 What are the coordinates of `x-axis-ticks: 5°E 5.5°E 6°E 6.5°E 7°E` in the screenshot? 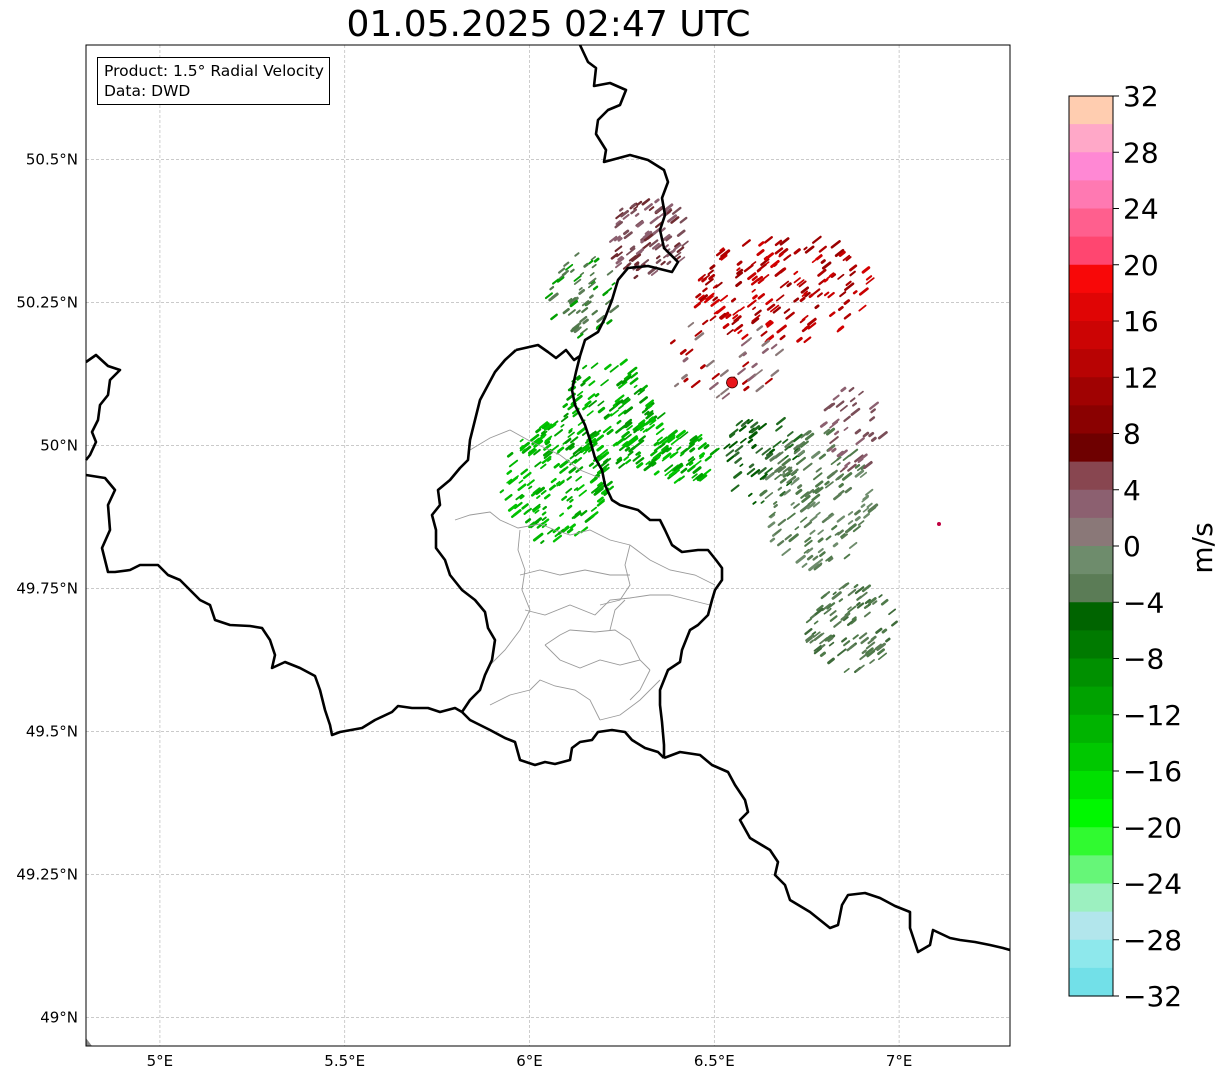 It's located at (530, 1061).